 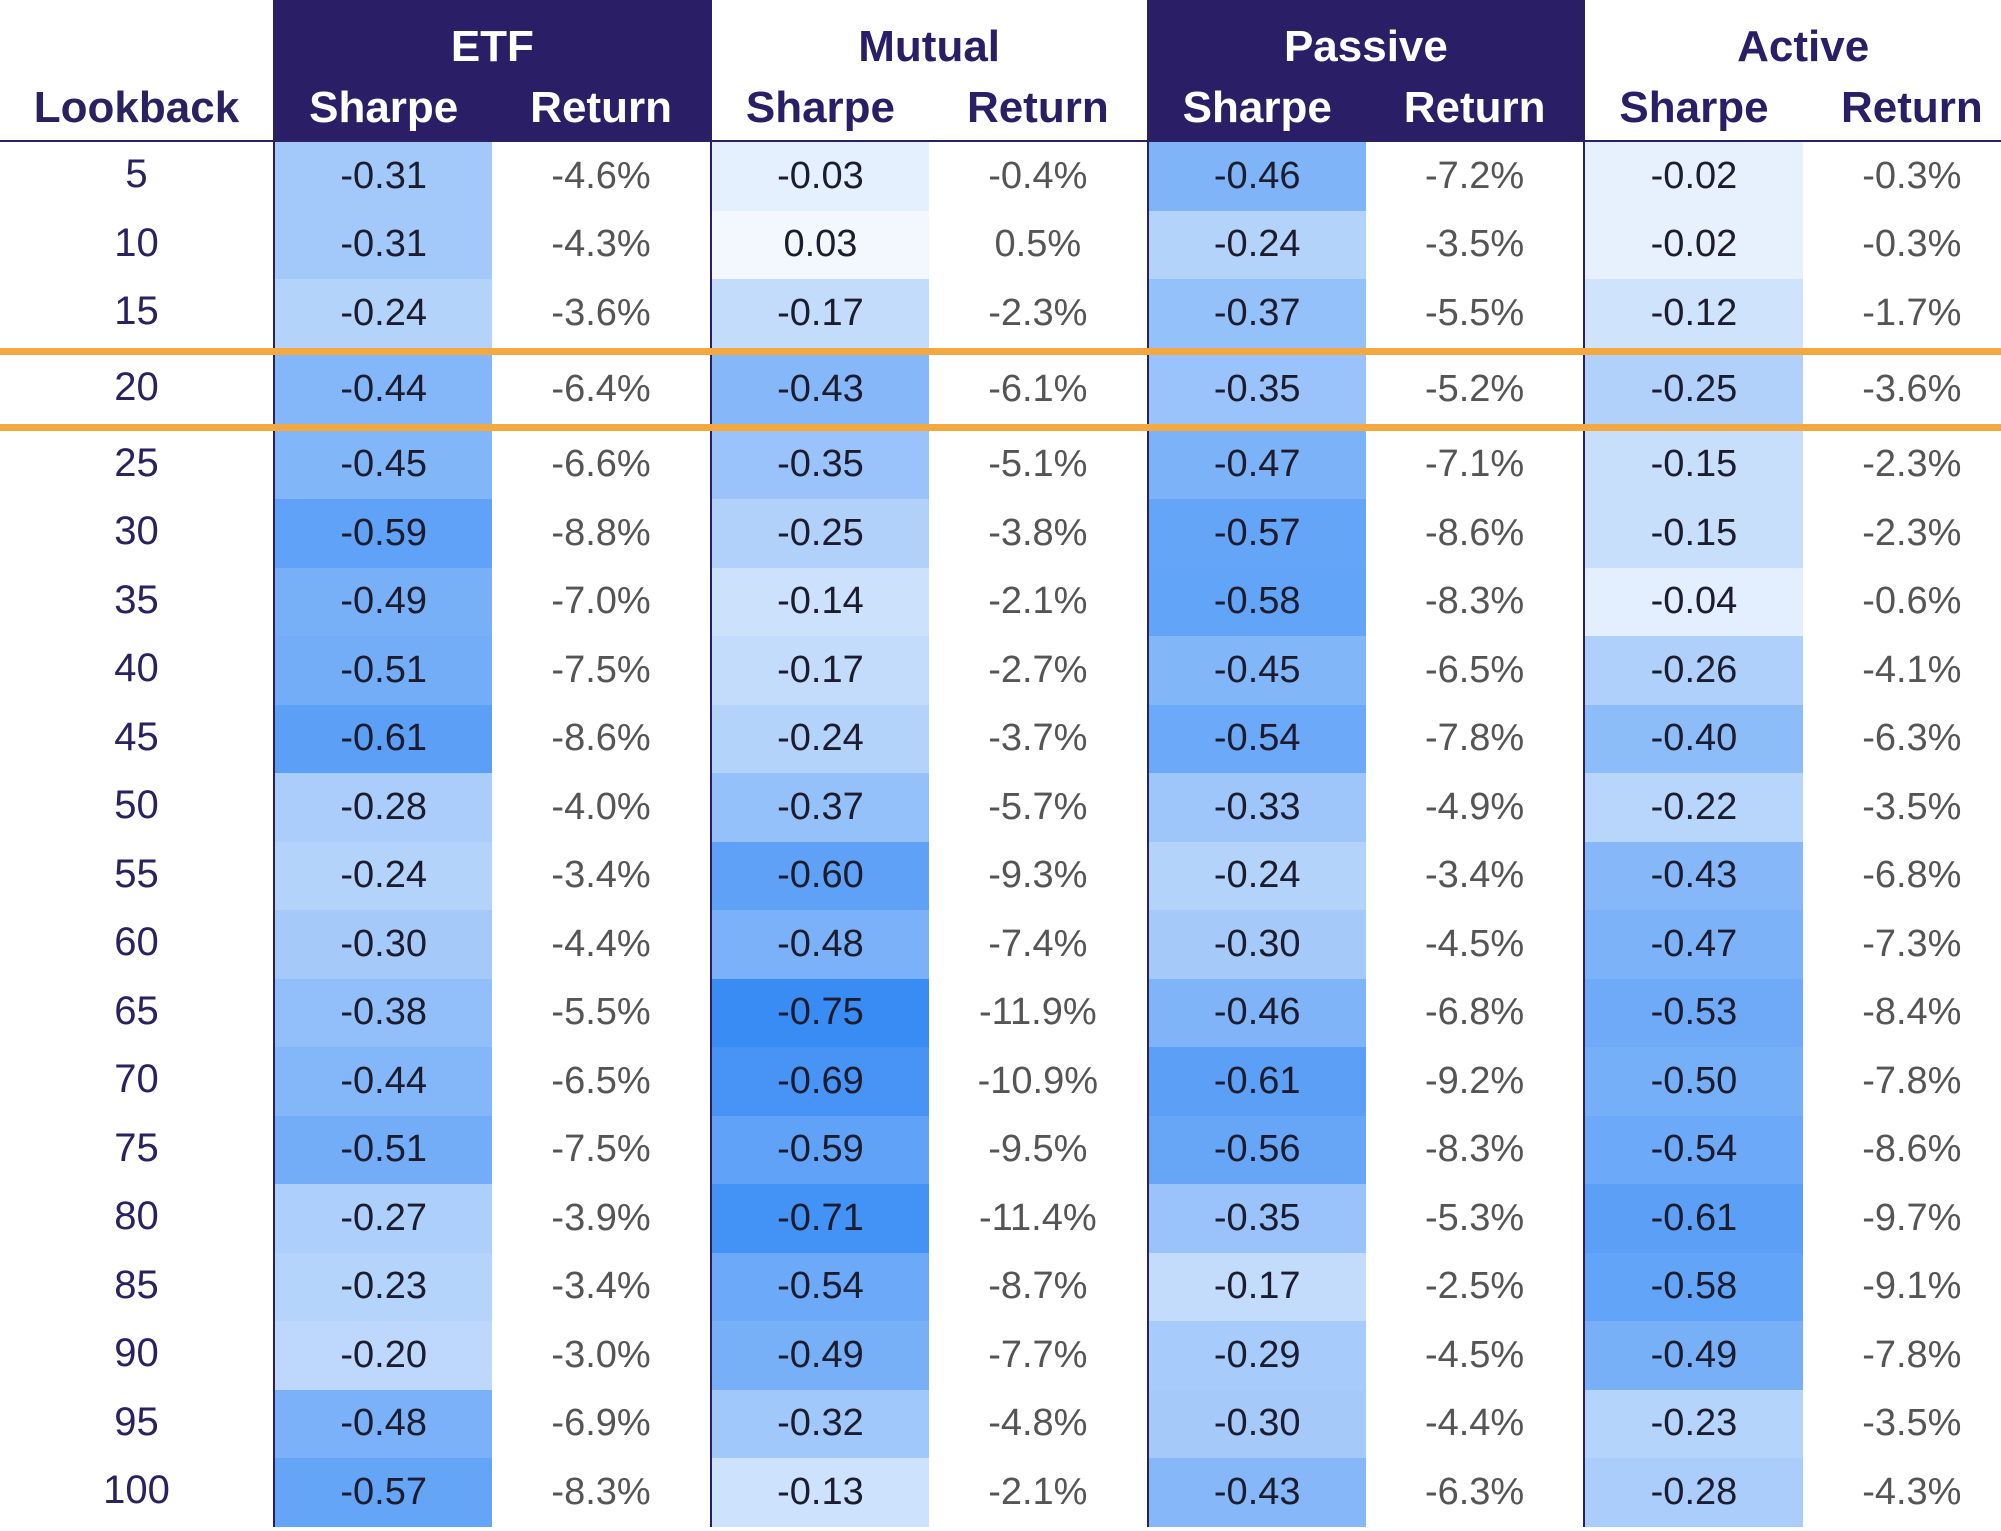 What do you see at coordinates (1901, 244) in the screenshot?
I see `active-return-cell: -0.3%` at bounding box center [1901, 244].